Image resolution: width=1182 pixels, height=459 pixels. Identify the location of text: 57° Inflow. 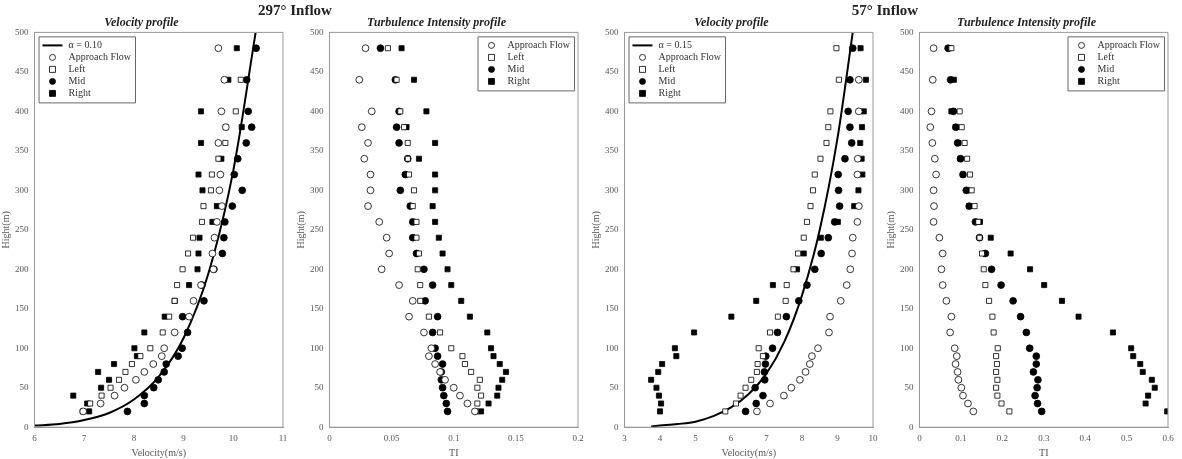
(885, 10).